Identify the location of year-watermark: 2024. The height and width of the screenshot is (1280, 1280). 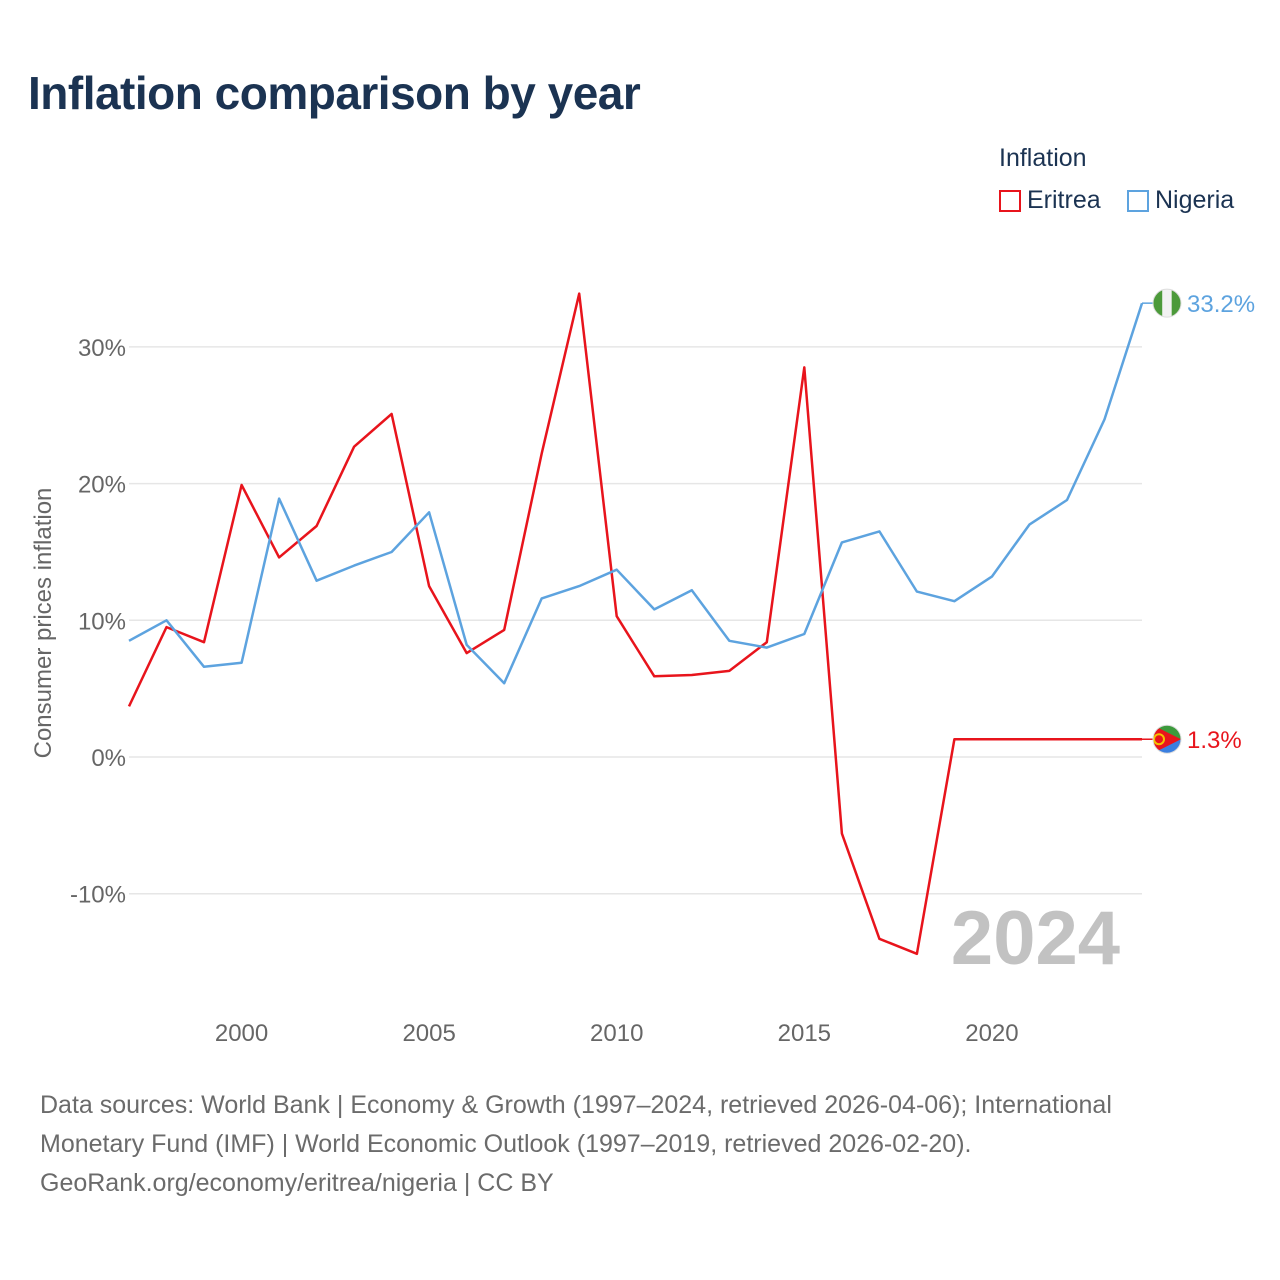
(1035, 938).